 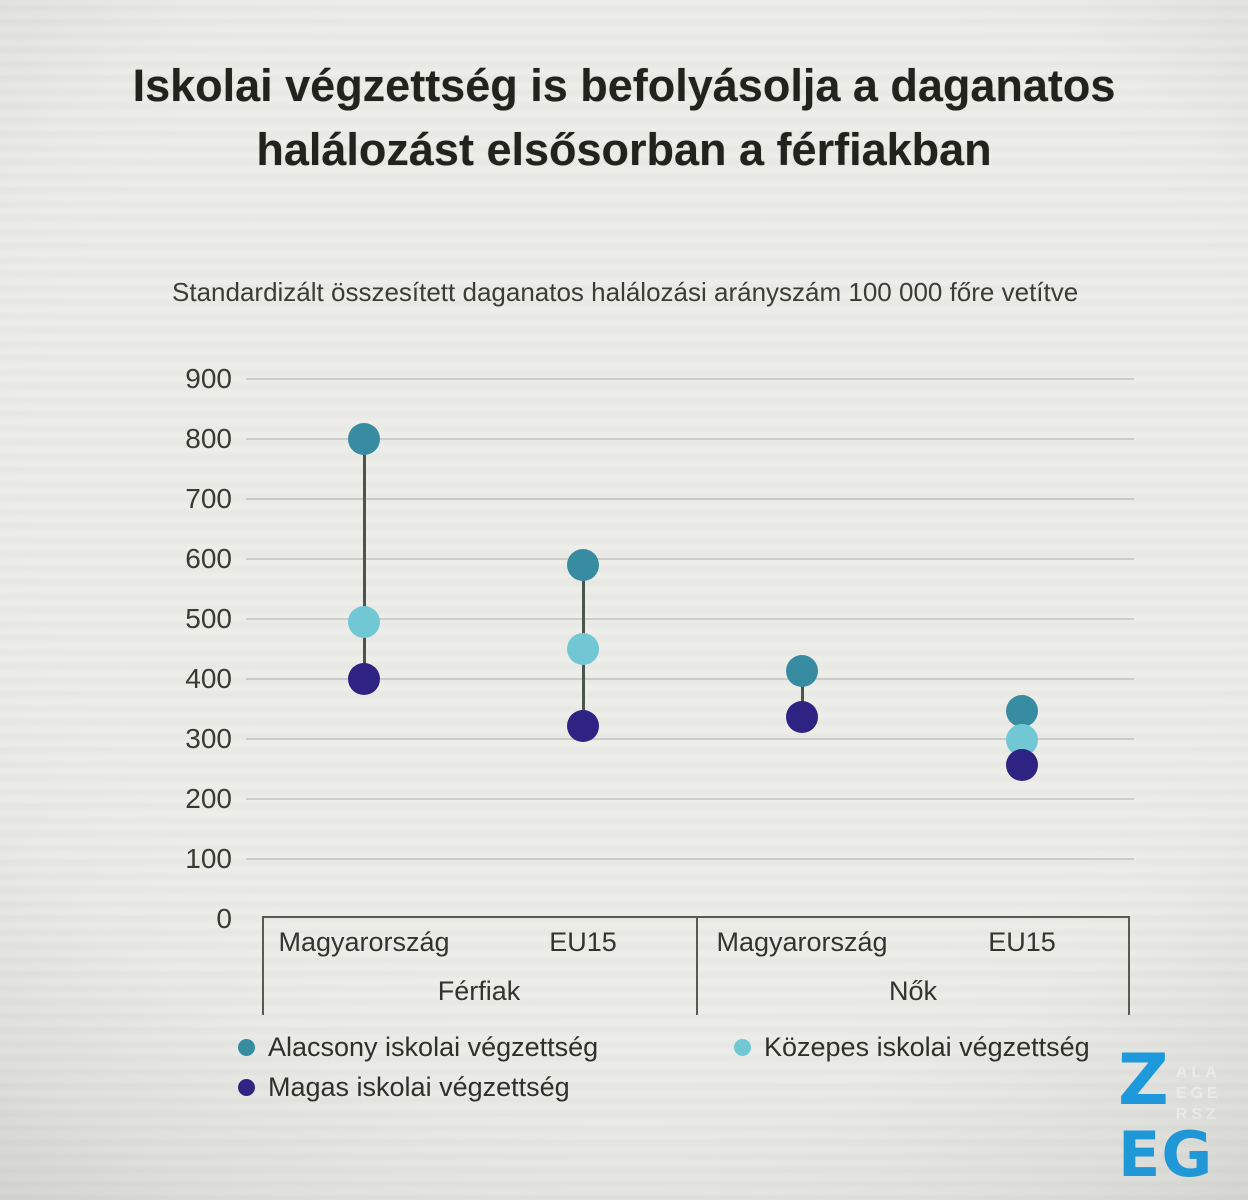 What do you see at coordinates (433, 1047) in the screenshot?
I see `legend-label-0: Alacsony iskolai végzettség` at bounding box center [433, 1047].